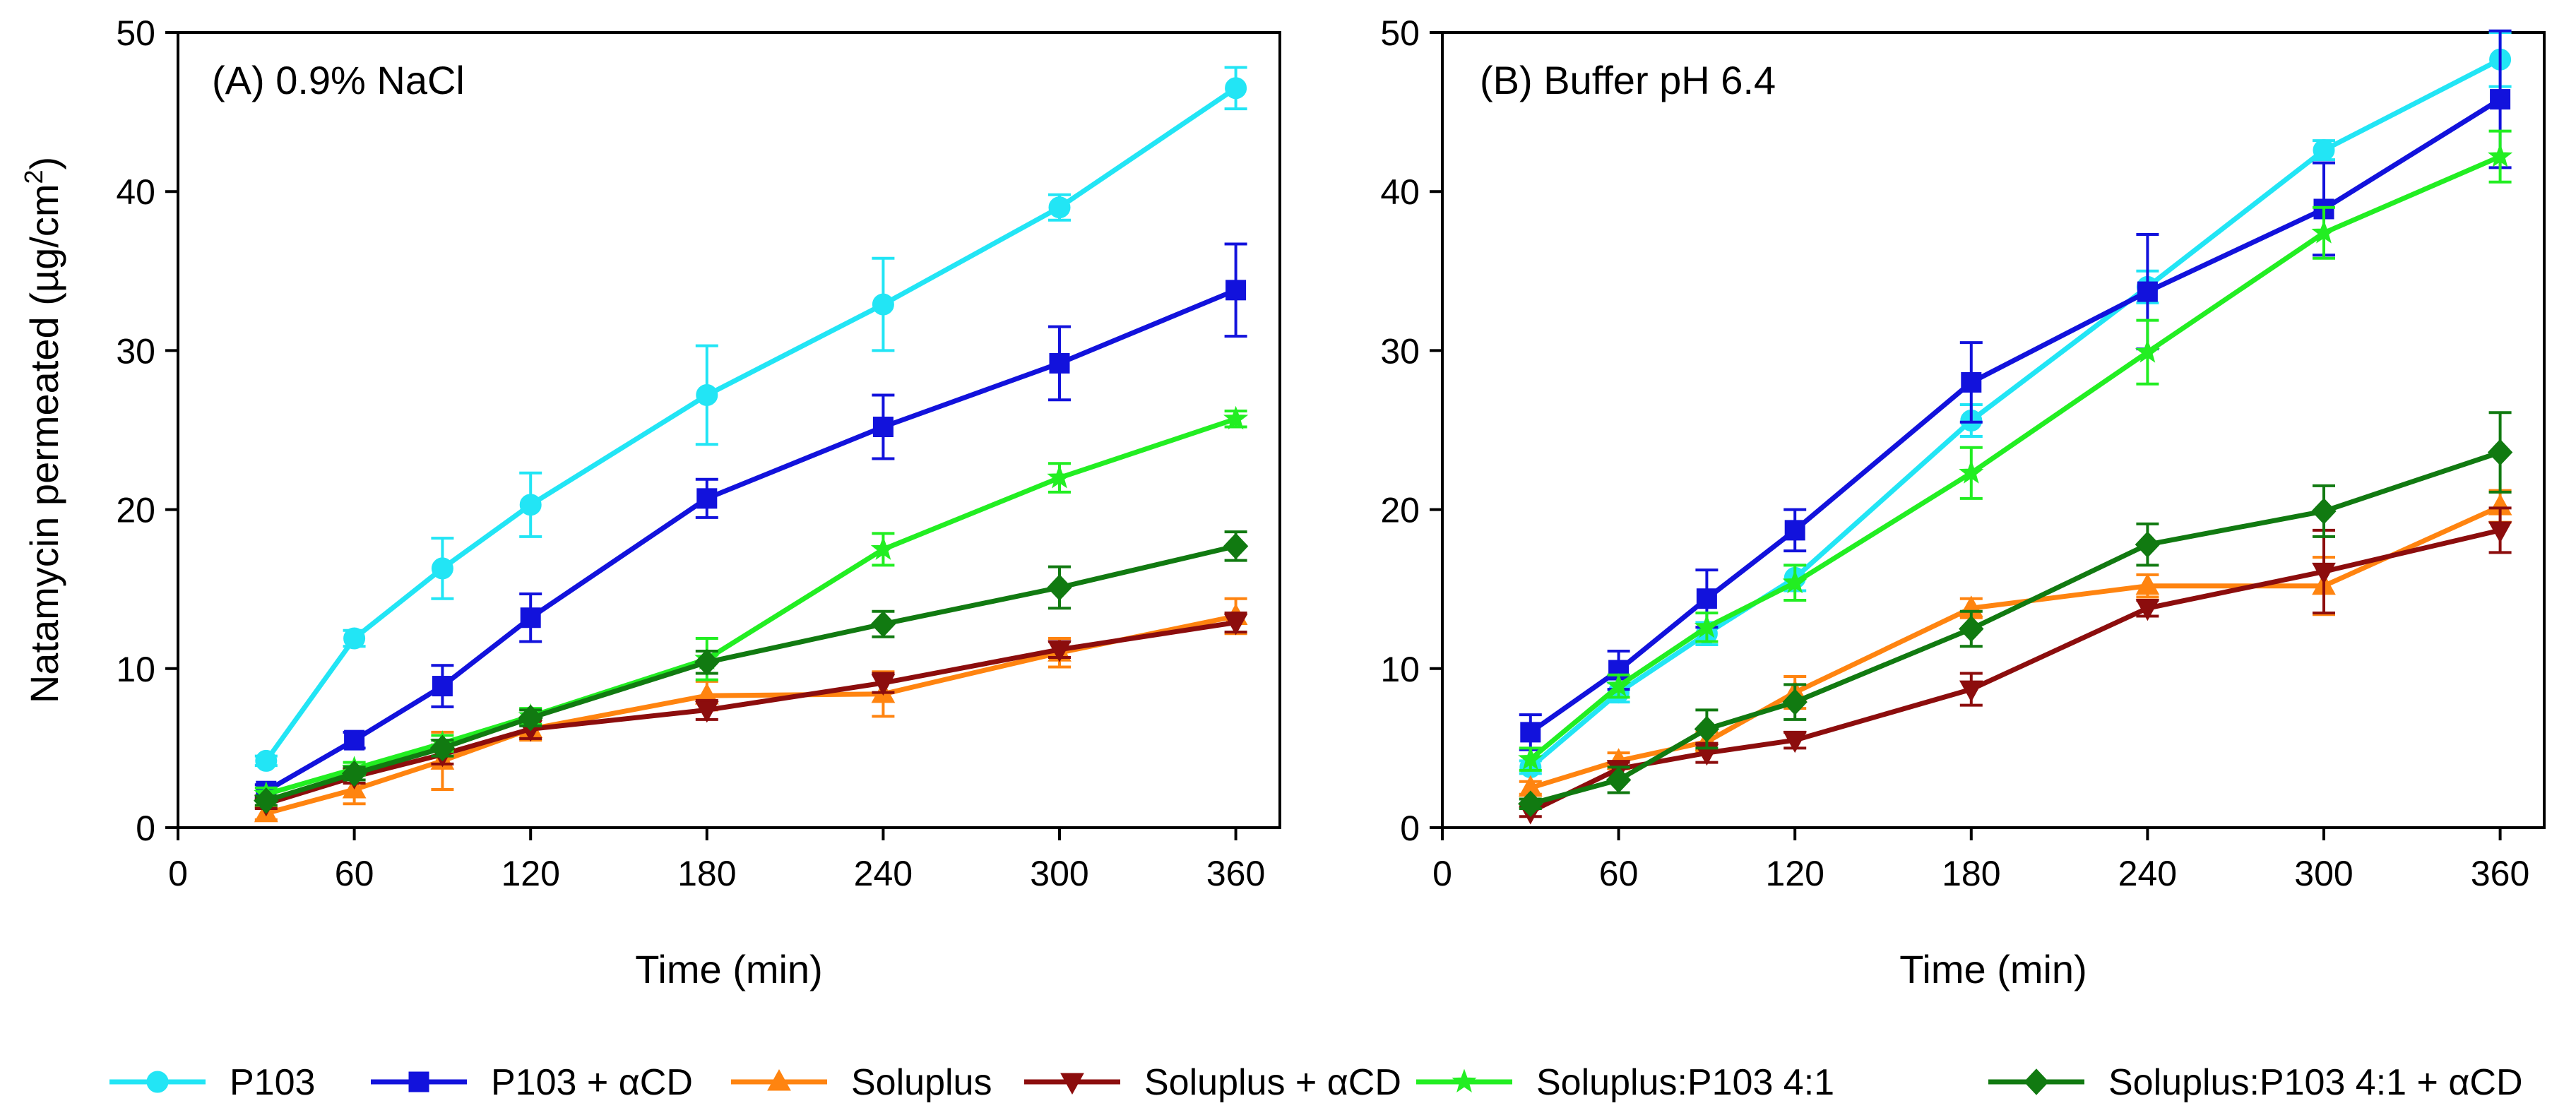  Describe the element at coordinates (1971, 873) in the screenshot. I see `x-tick-label: 180` at that location.